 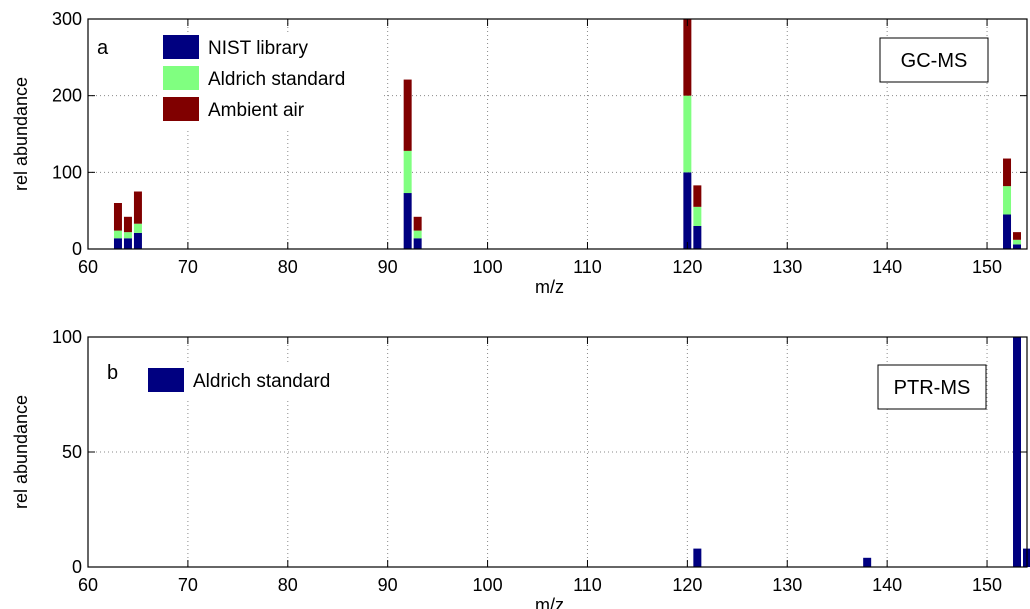 I want to click on bar-nist-library-mz153, so click(x=1017, y=246).